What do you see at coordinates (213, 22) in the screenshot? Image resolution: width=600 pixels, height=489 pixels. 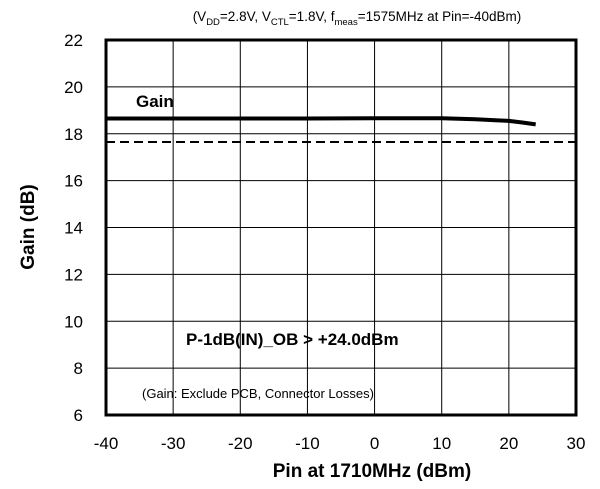 I see `header-sub-1: DD` at bounding box center [213, 22].